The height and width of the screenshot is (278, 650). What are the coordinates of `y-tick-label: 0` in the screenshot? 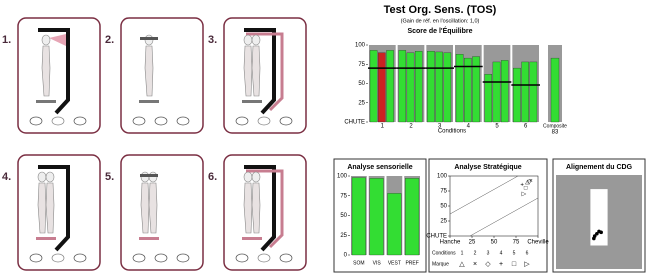 It's located at (346, 256).